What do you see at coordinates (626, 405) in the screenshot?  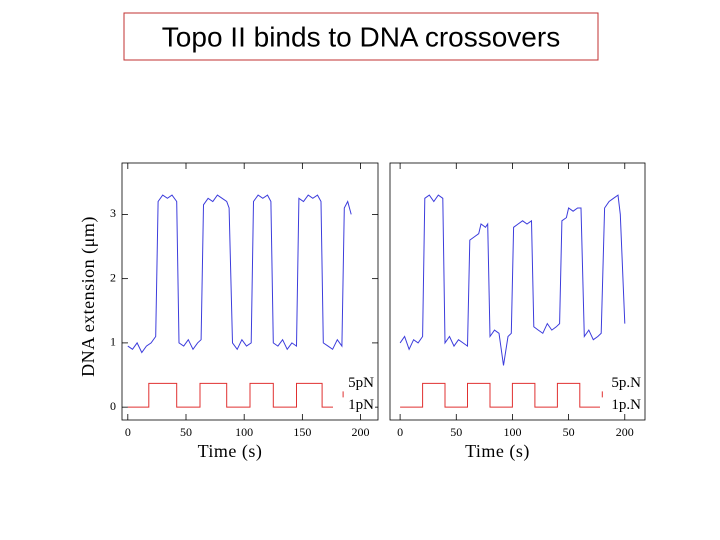 I see `annotation: 1p.N` at bounding box center [626, 405].